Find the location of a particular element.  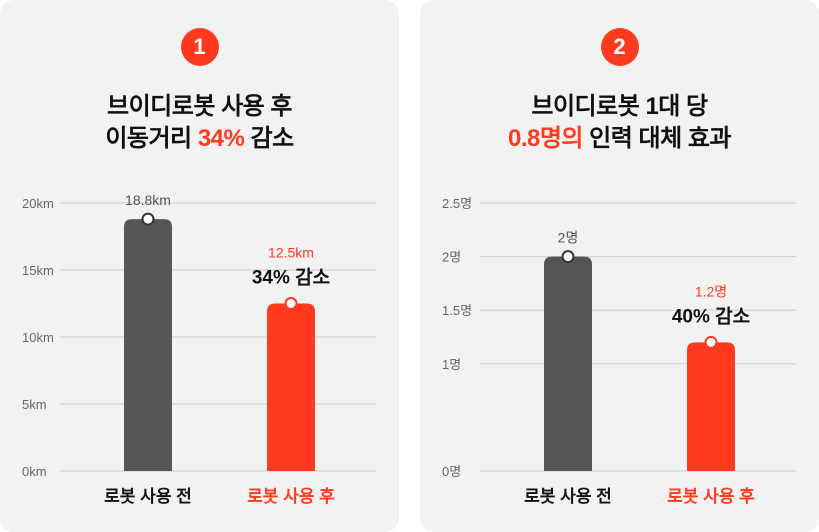

step-badge-1: 1 is located at coordinates (199, 47).